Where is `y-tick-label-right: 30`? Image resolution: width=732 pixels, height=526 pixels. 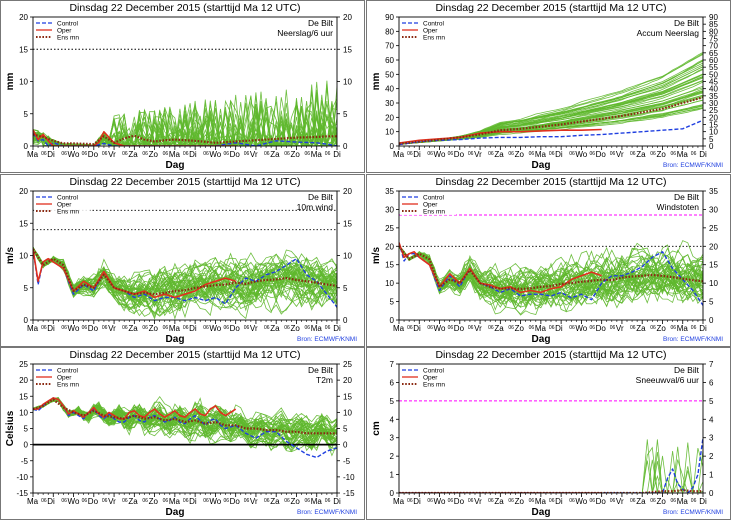 y-tick-label-right: 30 is located at coordinates (713, 209).